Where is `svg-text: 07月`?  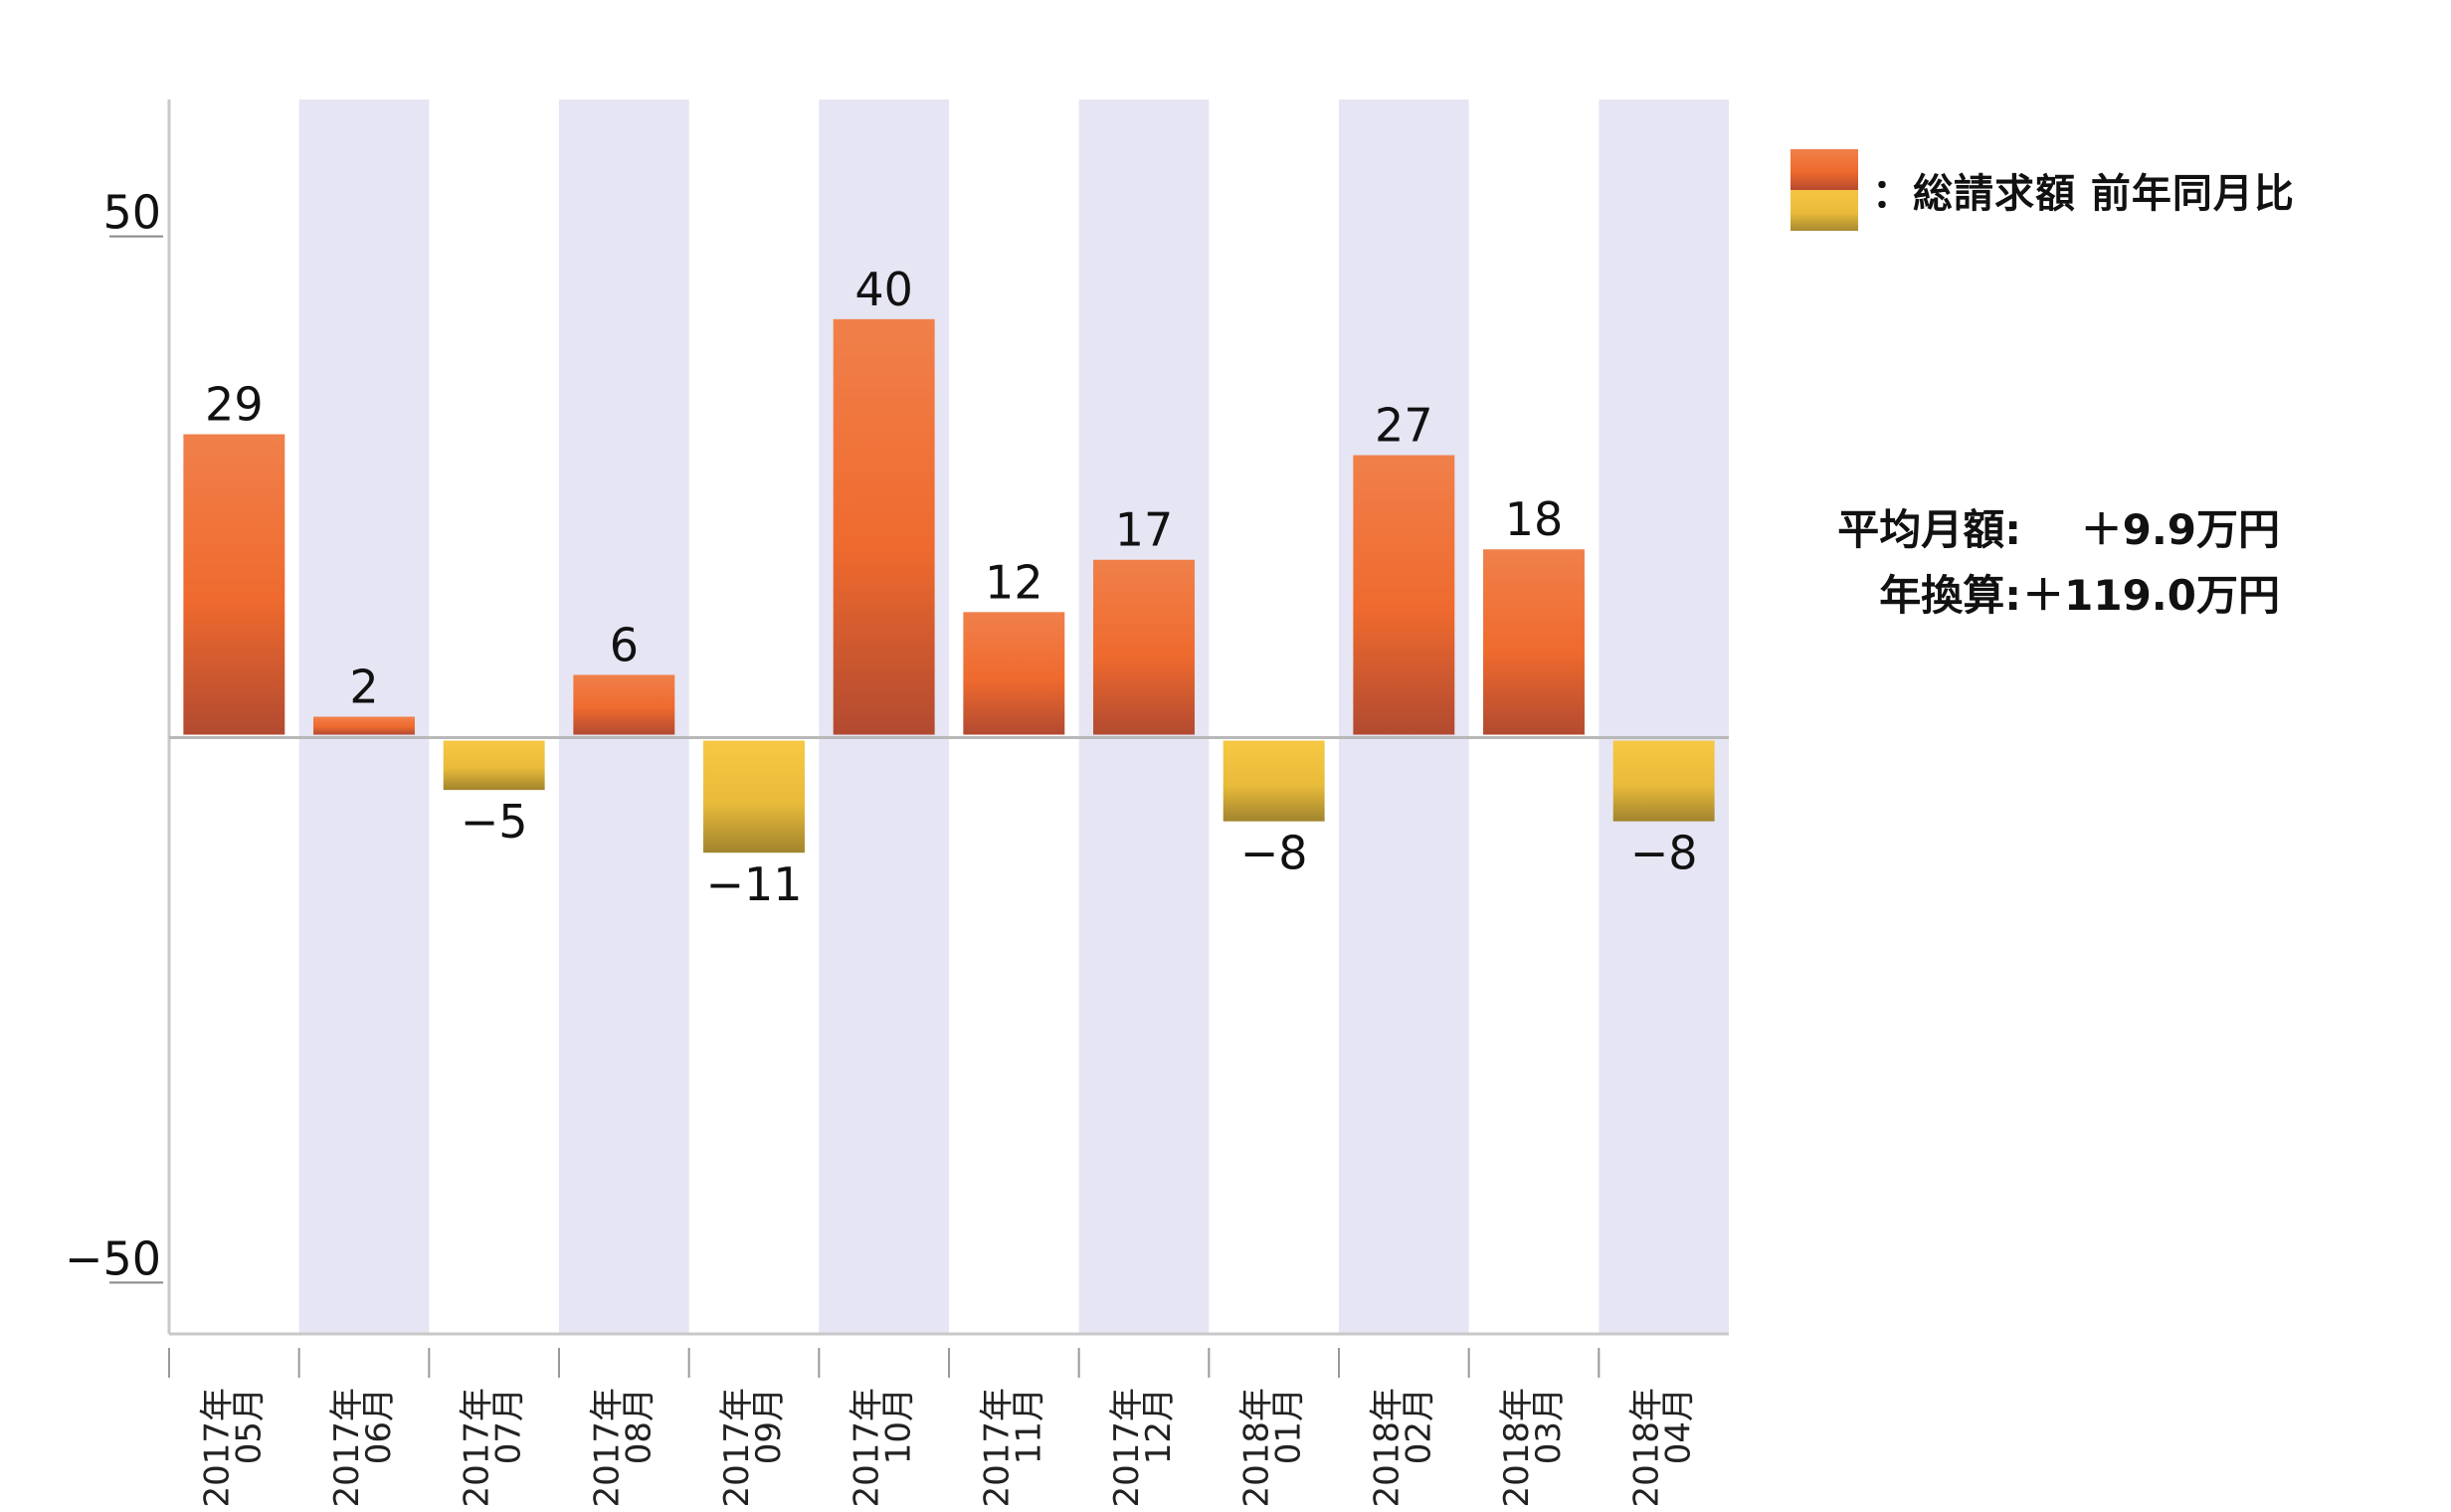 svg-text: 07月 is located at coordinates (509, 1426).